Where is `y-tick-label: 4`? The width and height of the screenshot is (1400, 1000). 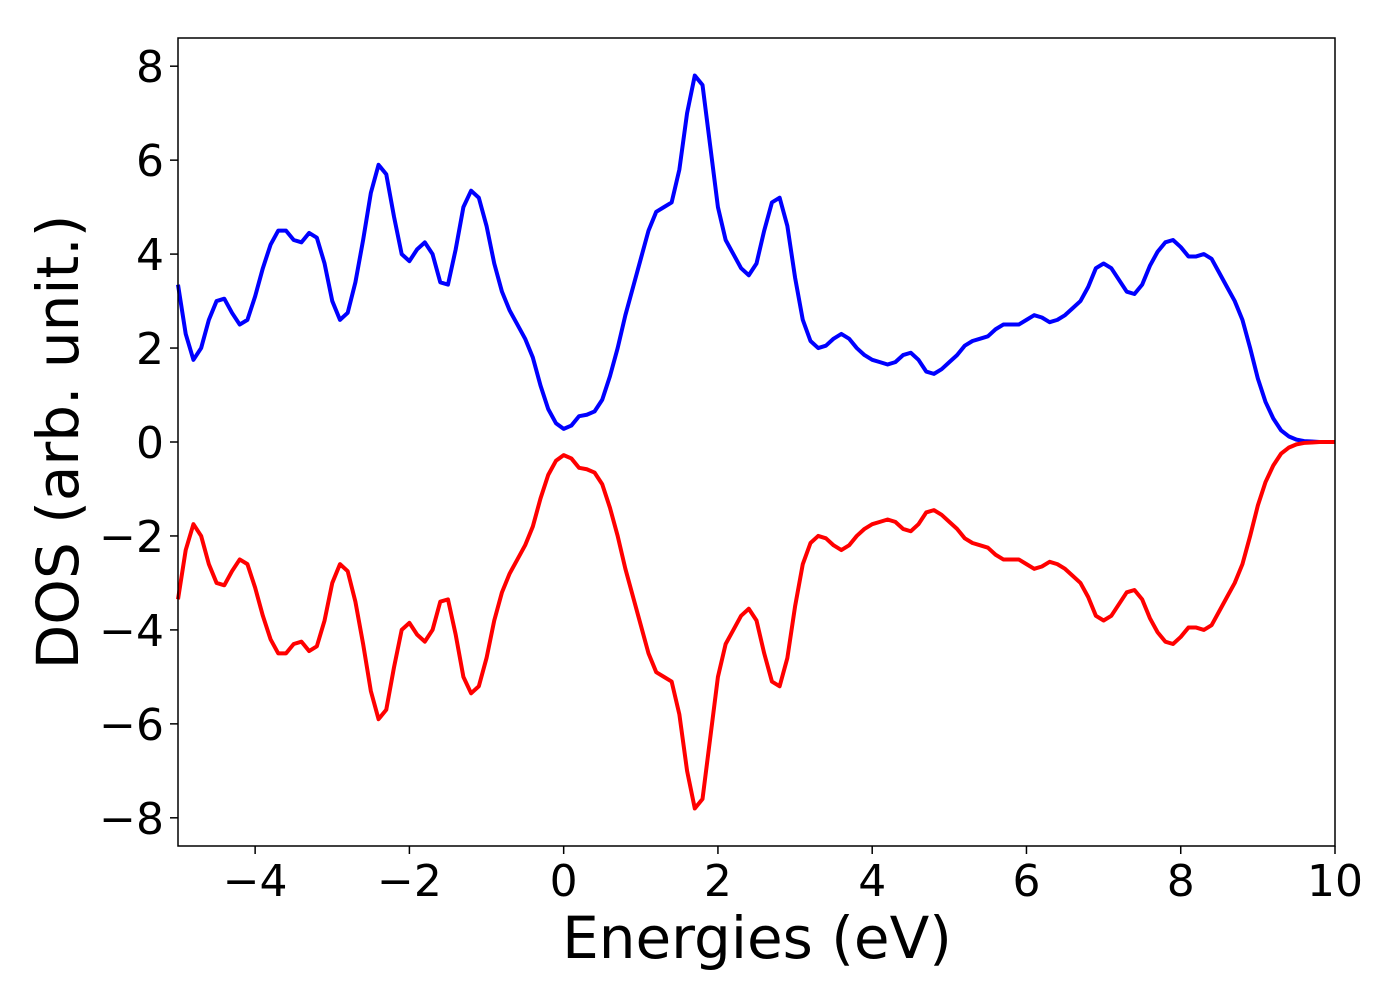 y-tick-label: 4 is located at coordinates (150, 255).